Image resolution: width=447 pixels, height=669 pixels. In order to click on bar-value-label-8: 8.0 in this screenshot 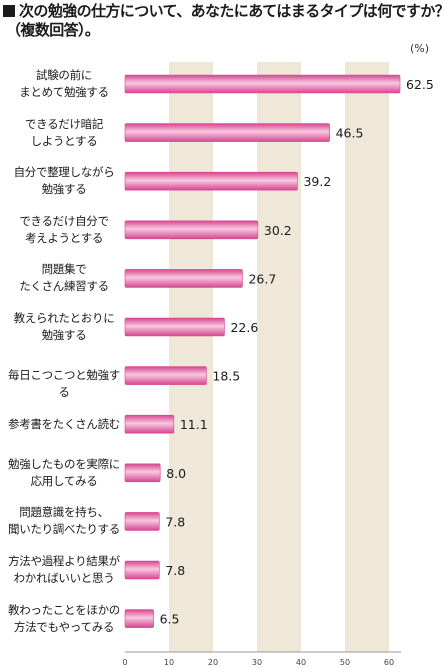, I will do `click(176, 473)`.